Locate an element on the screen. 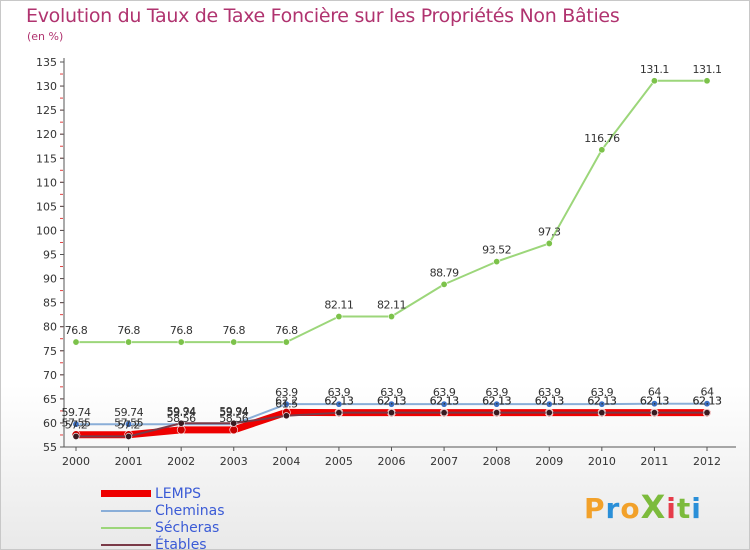 Image resolution: width=750 pixels, height=550 pixels. y-tick-label: 75 is located at coordinates (50, 351).